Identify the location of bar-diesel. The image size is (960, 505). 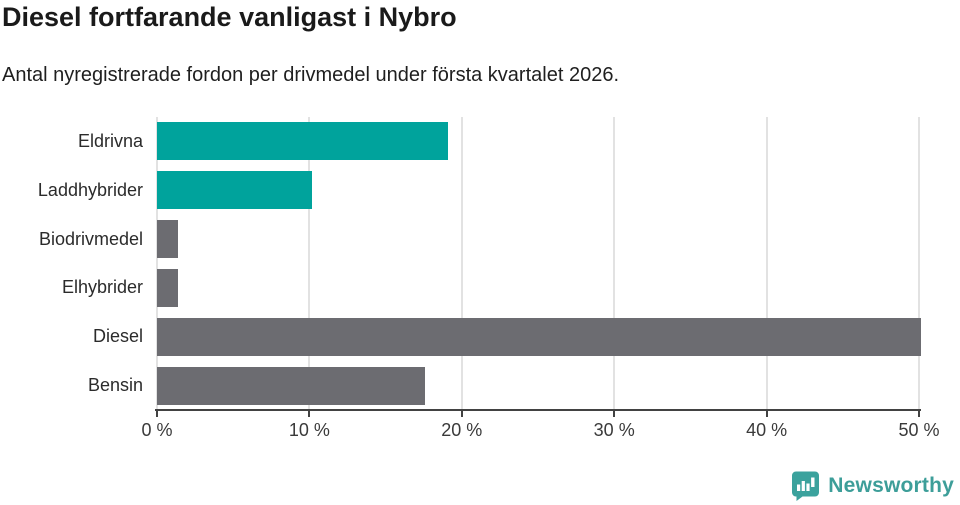
(539, 336).